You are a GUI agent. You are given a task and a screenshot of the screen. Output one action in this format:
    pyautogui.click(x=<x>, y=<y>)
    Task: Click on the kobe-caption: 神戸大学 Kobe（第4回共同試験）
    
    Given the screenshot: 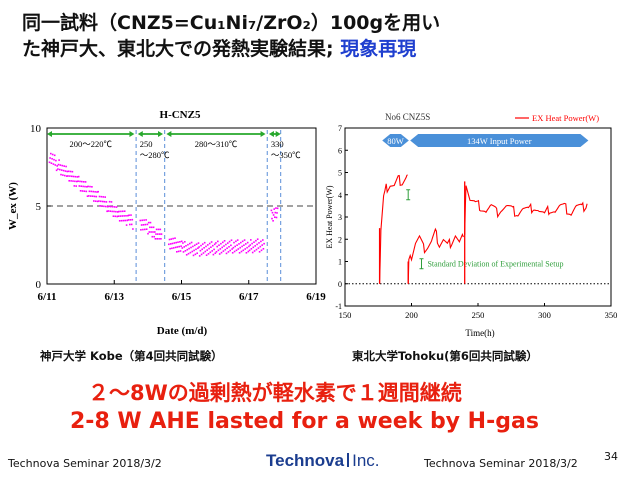 What is the action you would take?
    pyautogui.click(x=131, y=356)
    